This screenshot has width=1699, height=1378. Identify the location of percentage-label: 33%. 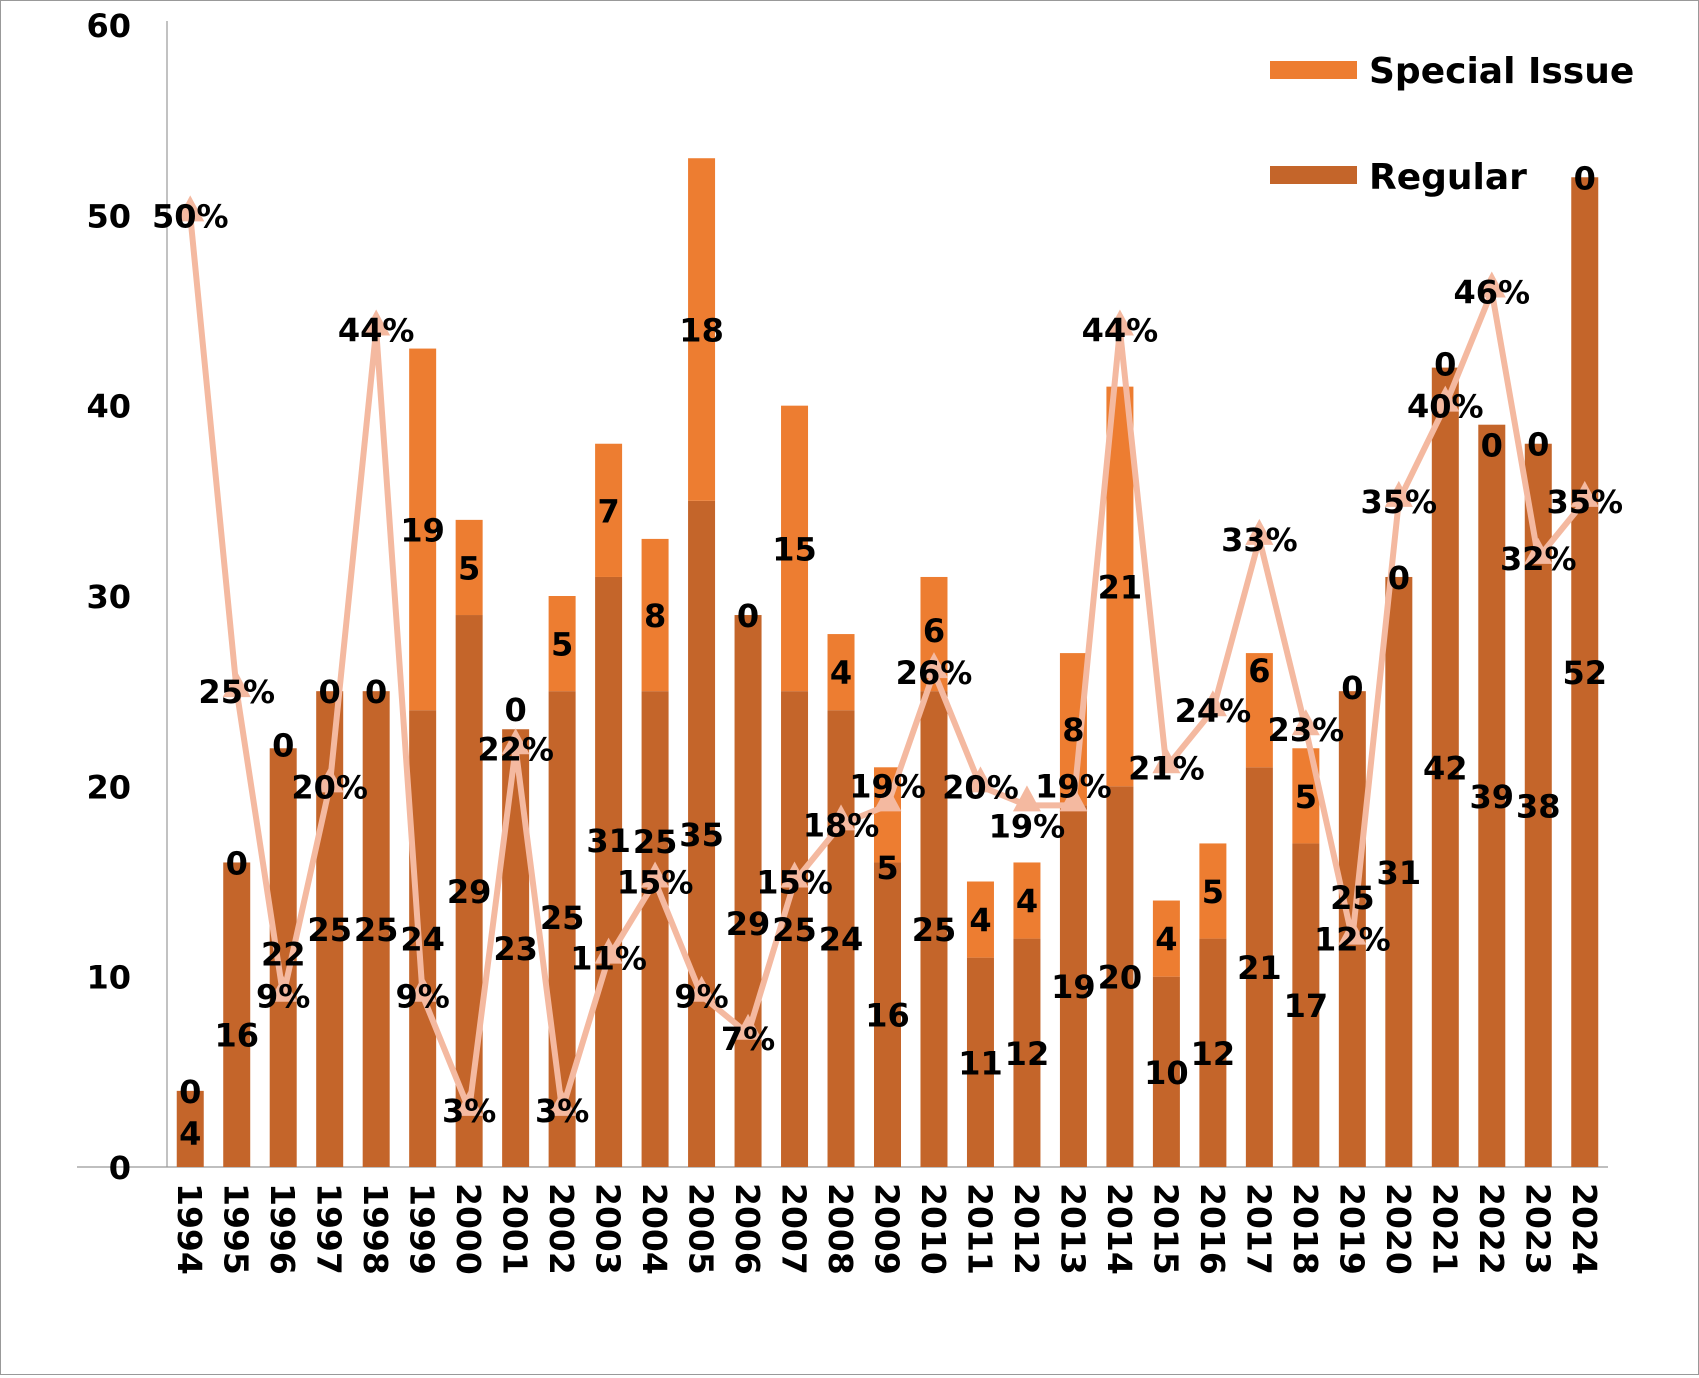
(1259, 540).